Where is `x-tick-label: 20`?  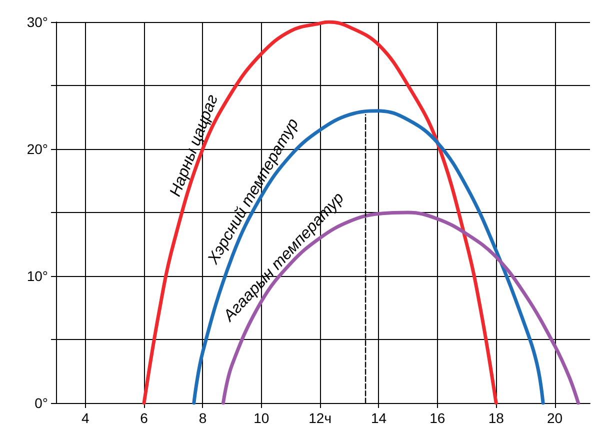 x-tick-label: 20 is located at coordinates (555, 418).